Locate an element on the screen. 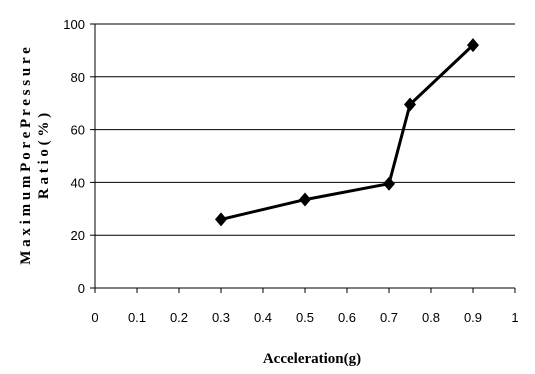 The image size is (535, 374). x-tick-label-4: 0.4 is located at coordinates (263, 317).